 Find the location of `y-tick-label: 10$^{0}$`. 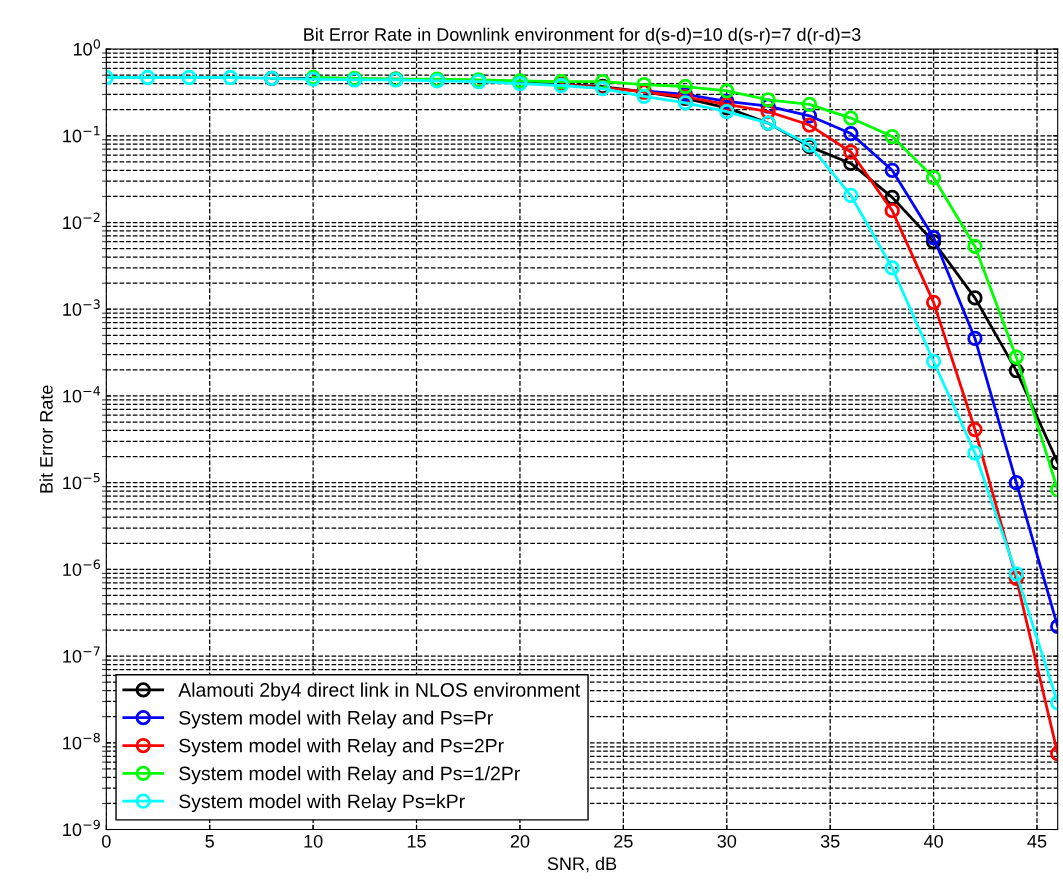

y-tick-label: 10$^{0}$ is located at coordinates (87, 47).